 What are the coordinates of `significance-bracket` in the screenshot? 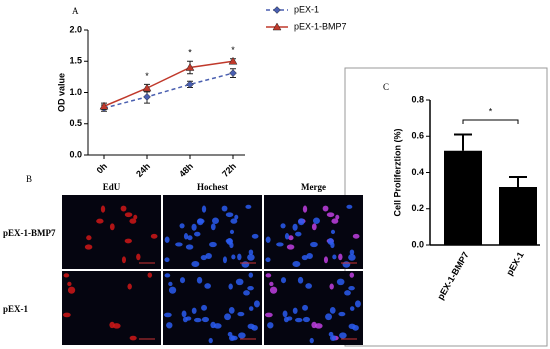 It's located at (490, 121).